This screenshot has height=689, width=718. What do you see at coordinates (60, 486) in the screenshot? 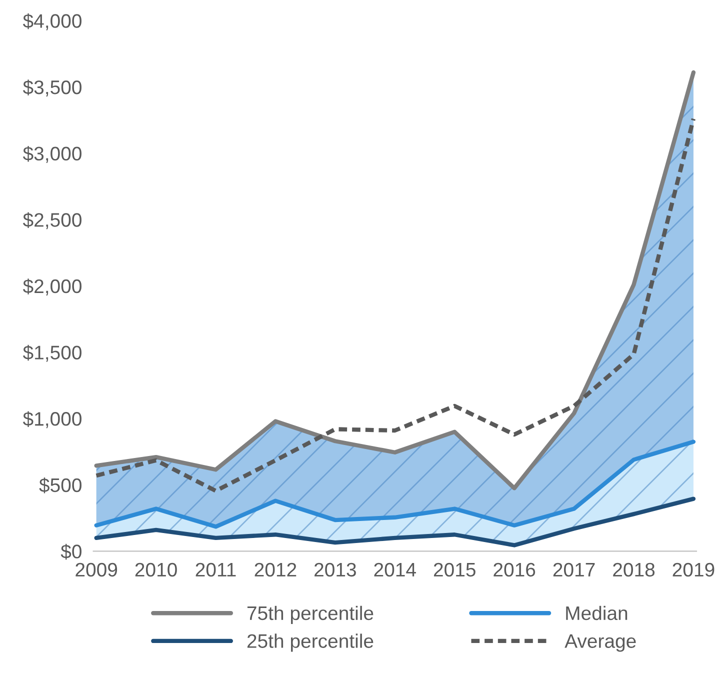
I see `y-tick-label: $500` at bounding box center [60, 486].